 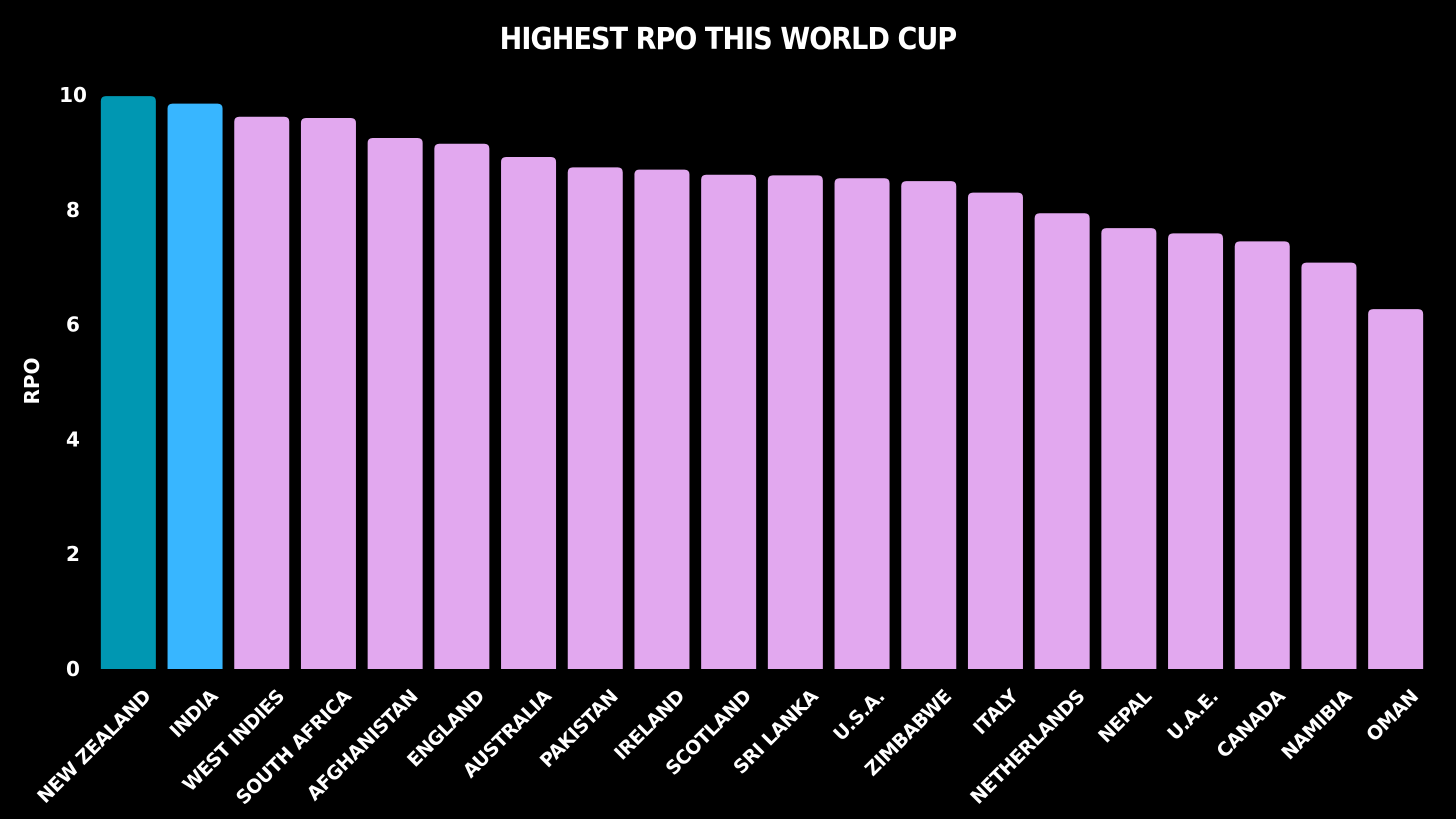 I want to click on x-tick-label: NEW ZEALAND, so click(x=94, y=747).